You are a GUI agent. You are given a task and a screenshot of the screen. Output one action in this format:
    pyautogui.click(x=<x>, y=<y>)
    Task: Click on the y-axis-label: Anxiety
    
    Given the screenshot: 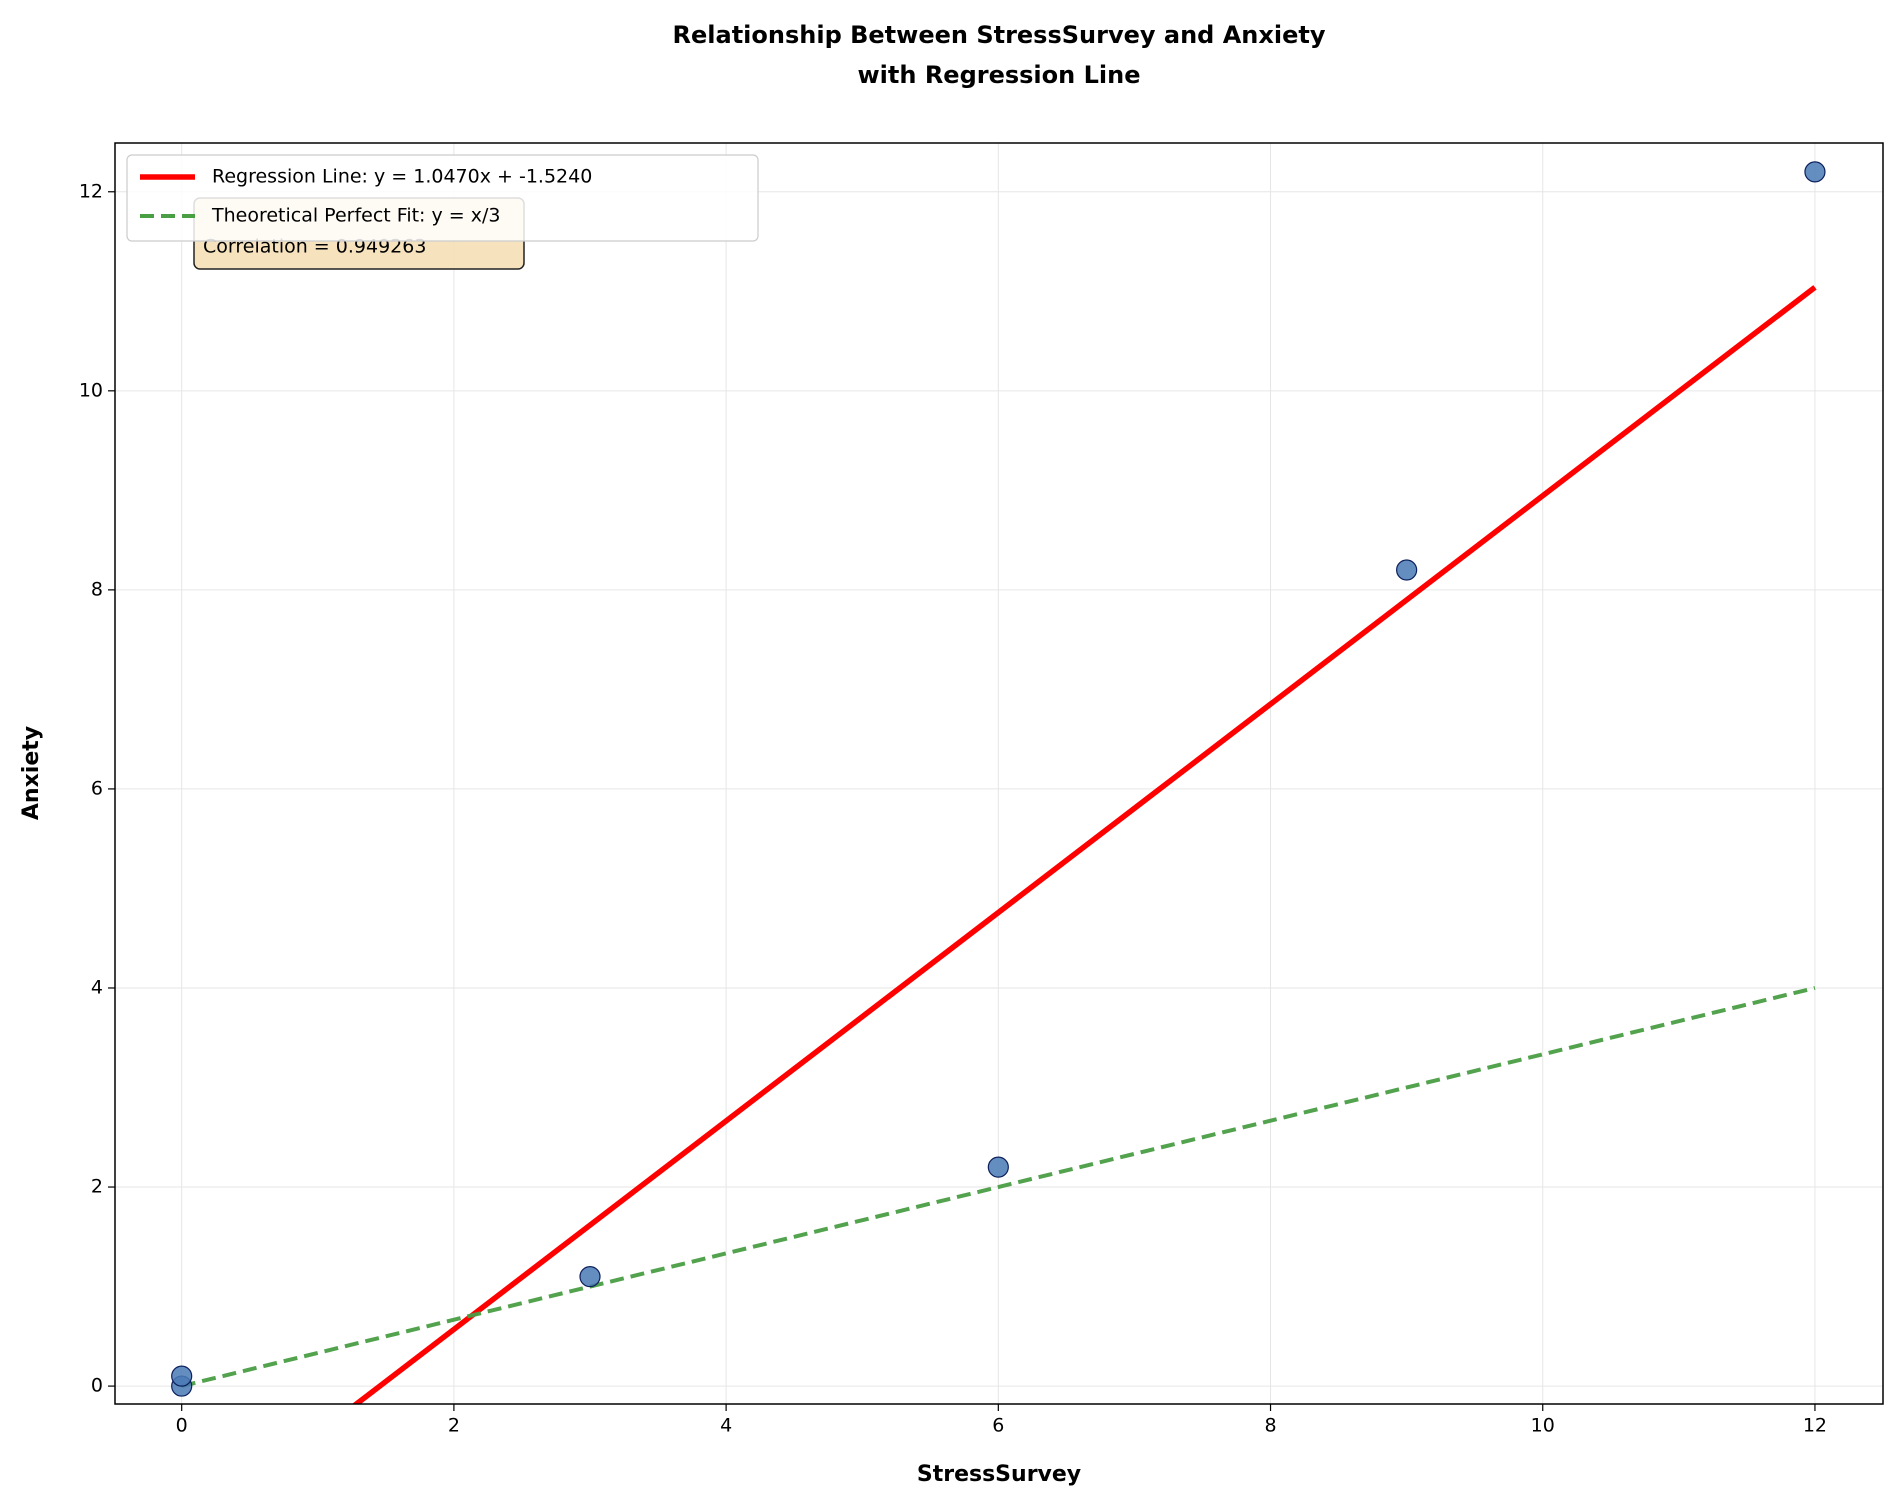 What is the action you would take?
    pyautogui.click(x=31, y=773)
    